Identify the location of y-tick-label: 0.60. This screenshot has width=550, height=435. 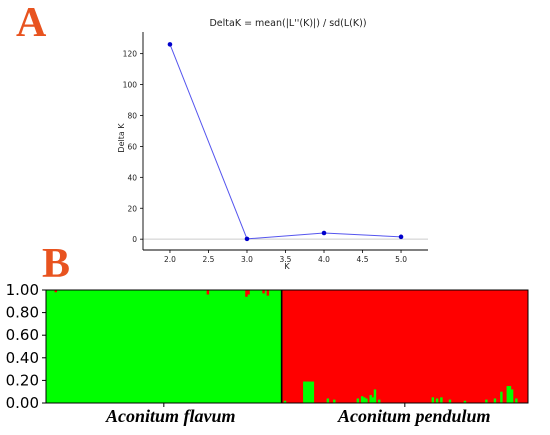
(22, 335).